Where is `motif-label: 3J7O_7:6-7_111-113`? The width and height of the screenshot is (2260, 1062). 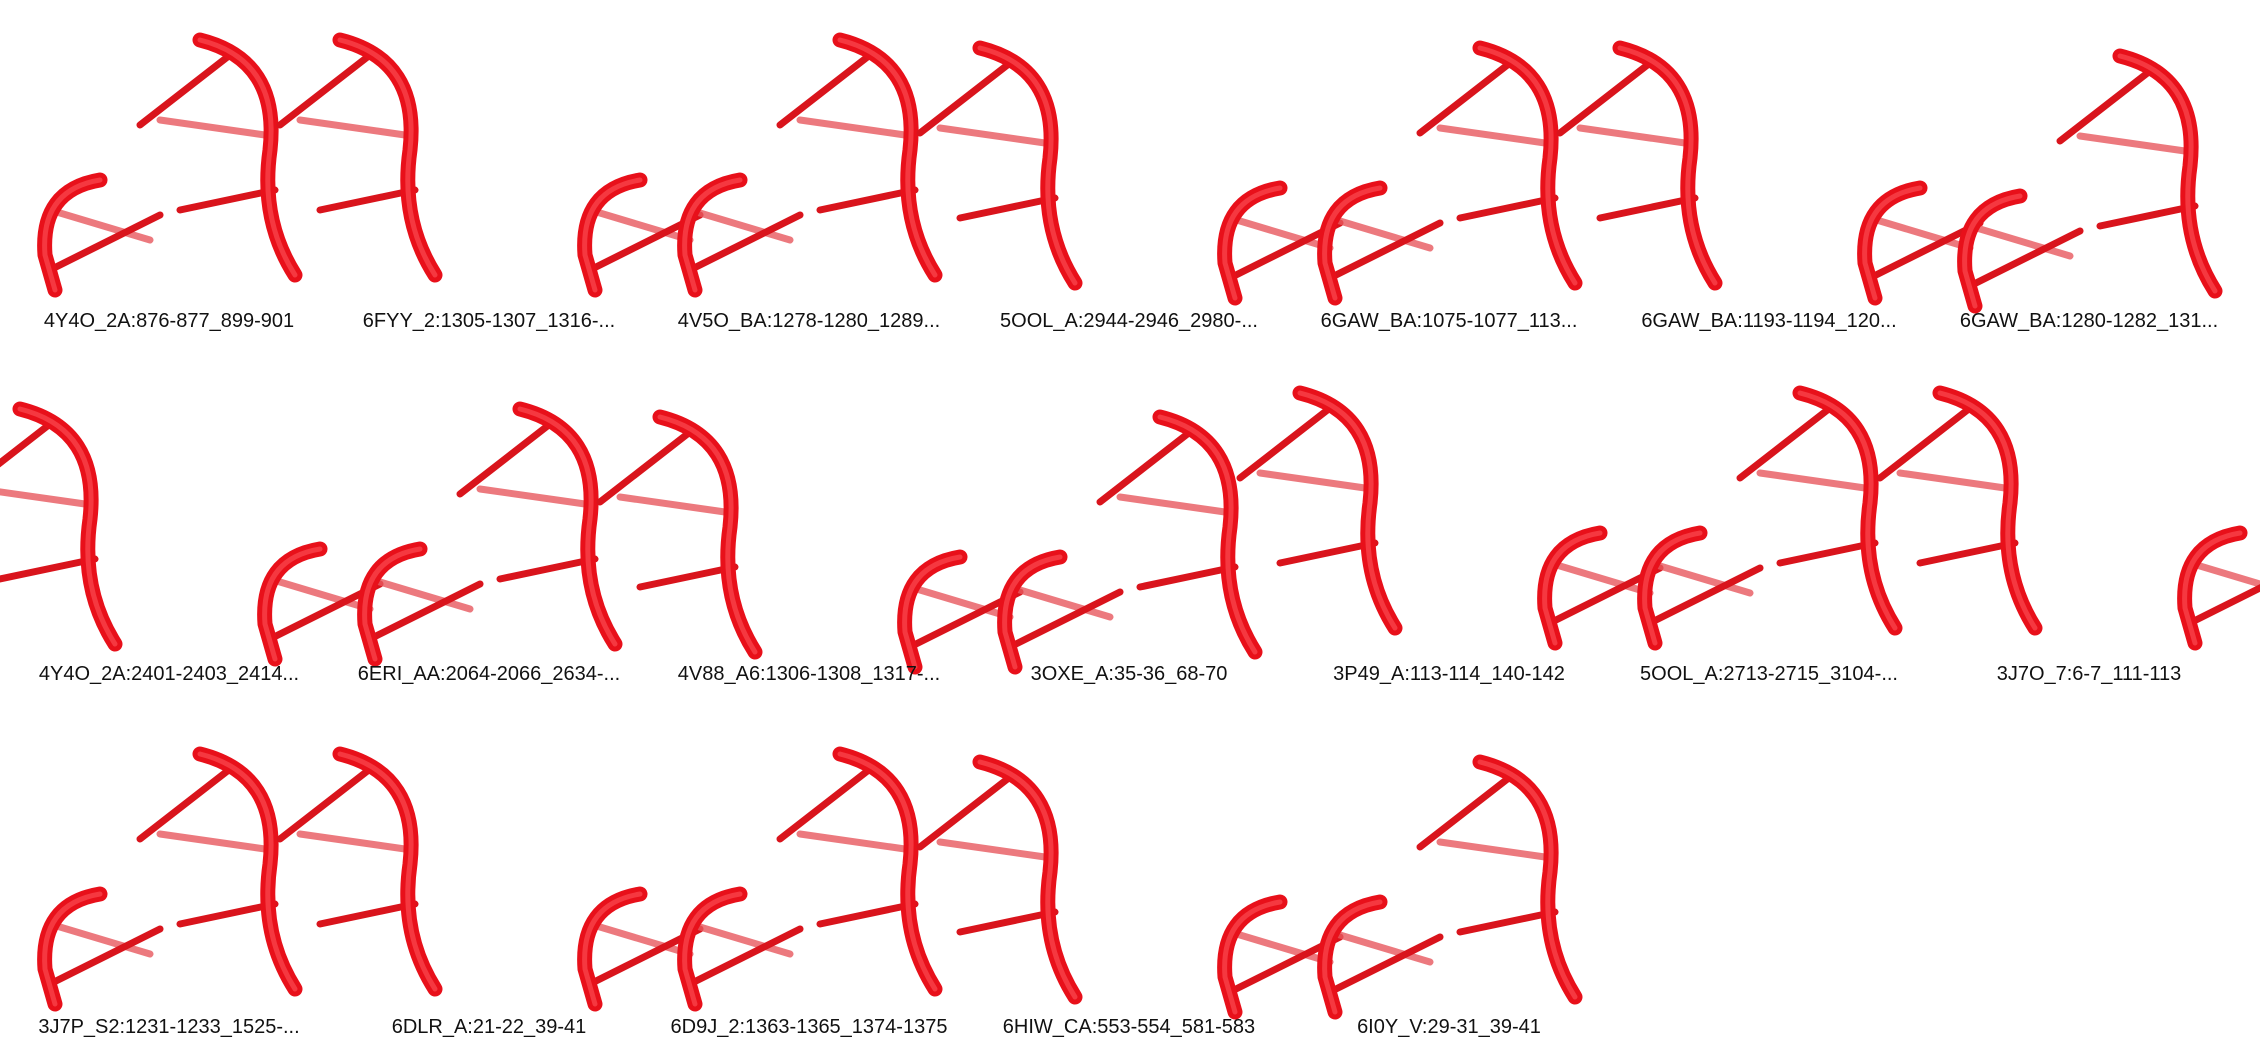
motif-label: 3J7O_7:6-7_111-113 is located at coordinates (2089, 674).